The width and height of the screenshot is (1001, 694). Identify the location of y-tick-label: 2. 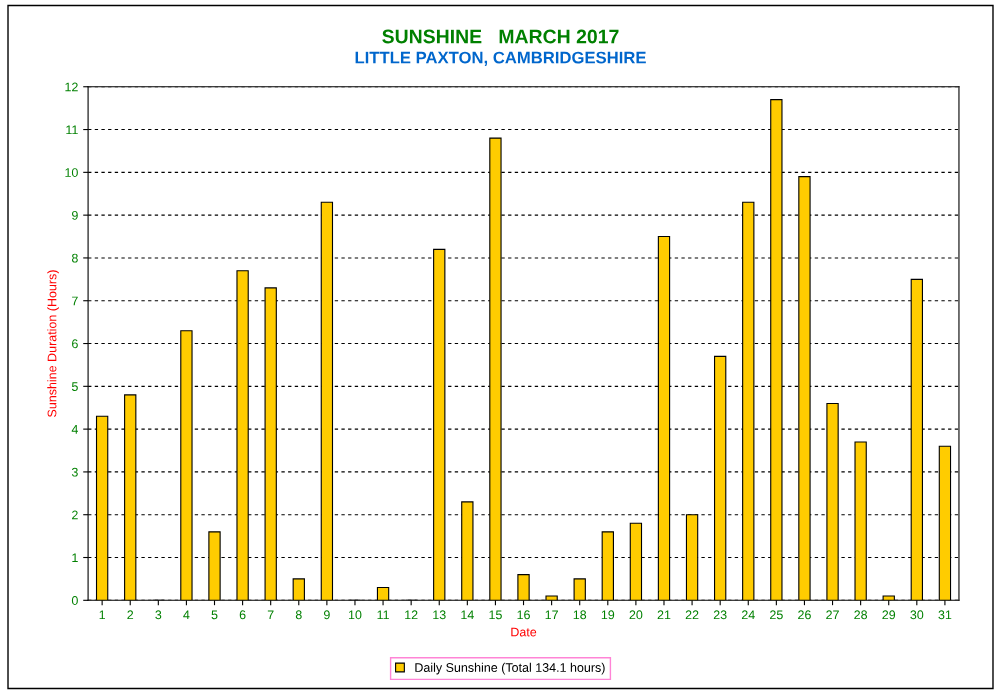
(75, 515).